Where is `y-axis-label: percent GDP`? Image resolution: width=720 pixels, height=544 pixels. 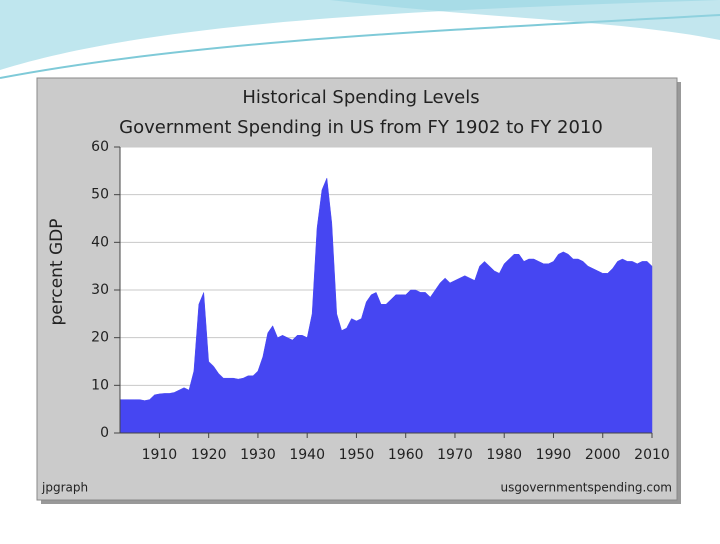
y-axis-label: percent GDP is located at coordinates (57, 271).